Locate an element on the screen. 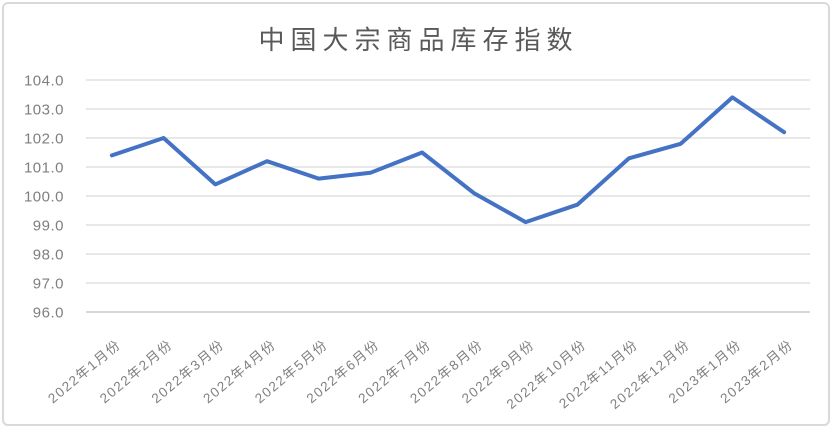 The image size is (837, 434). chart-title: 中国大宗商品库存指数 is located at coordinates (418, 40).